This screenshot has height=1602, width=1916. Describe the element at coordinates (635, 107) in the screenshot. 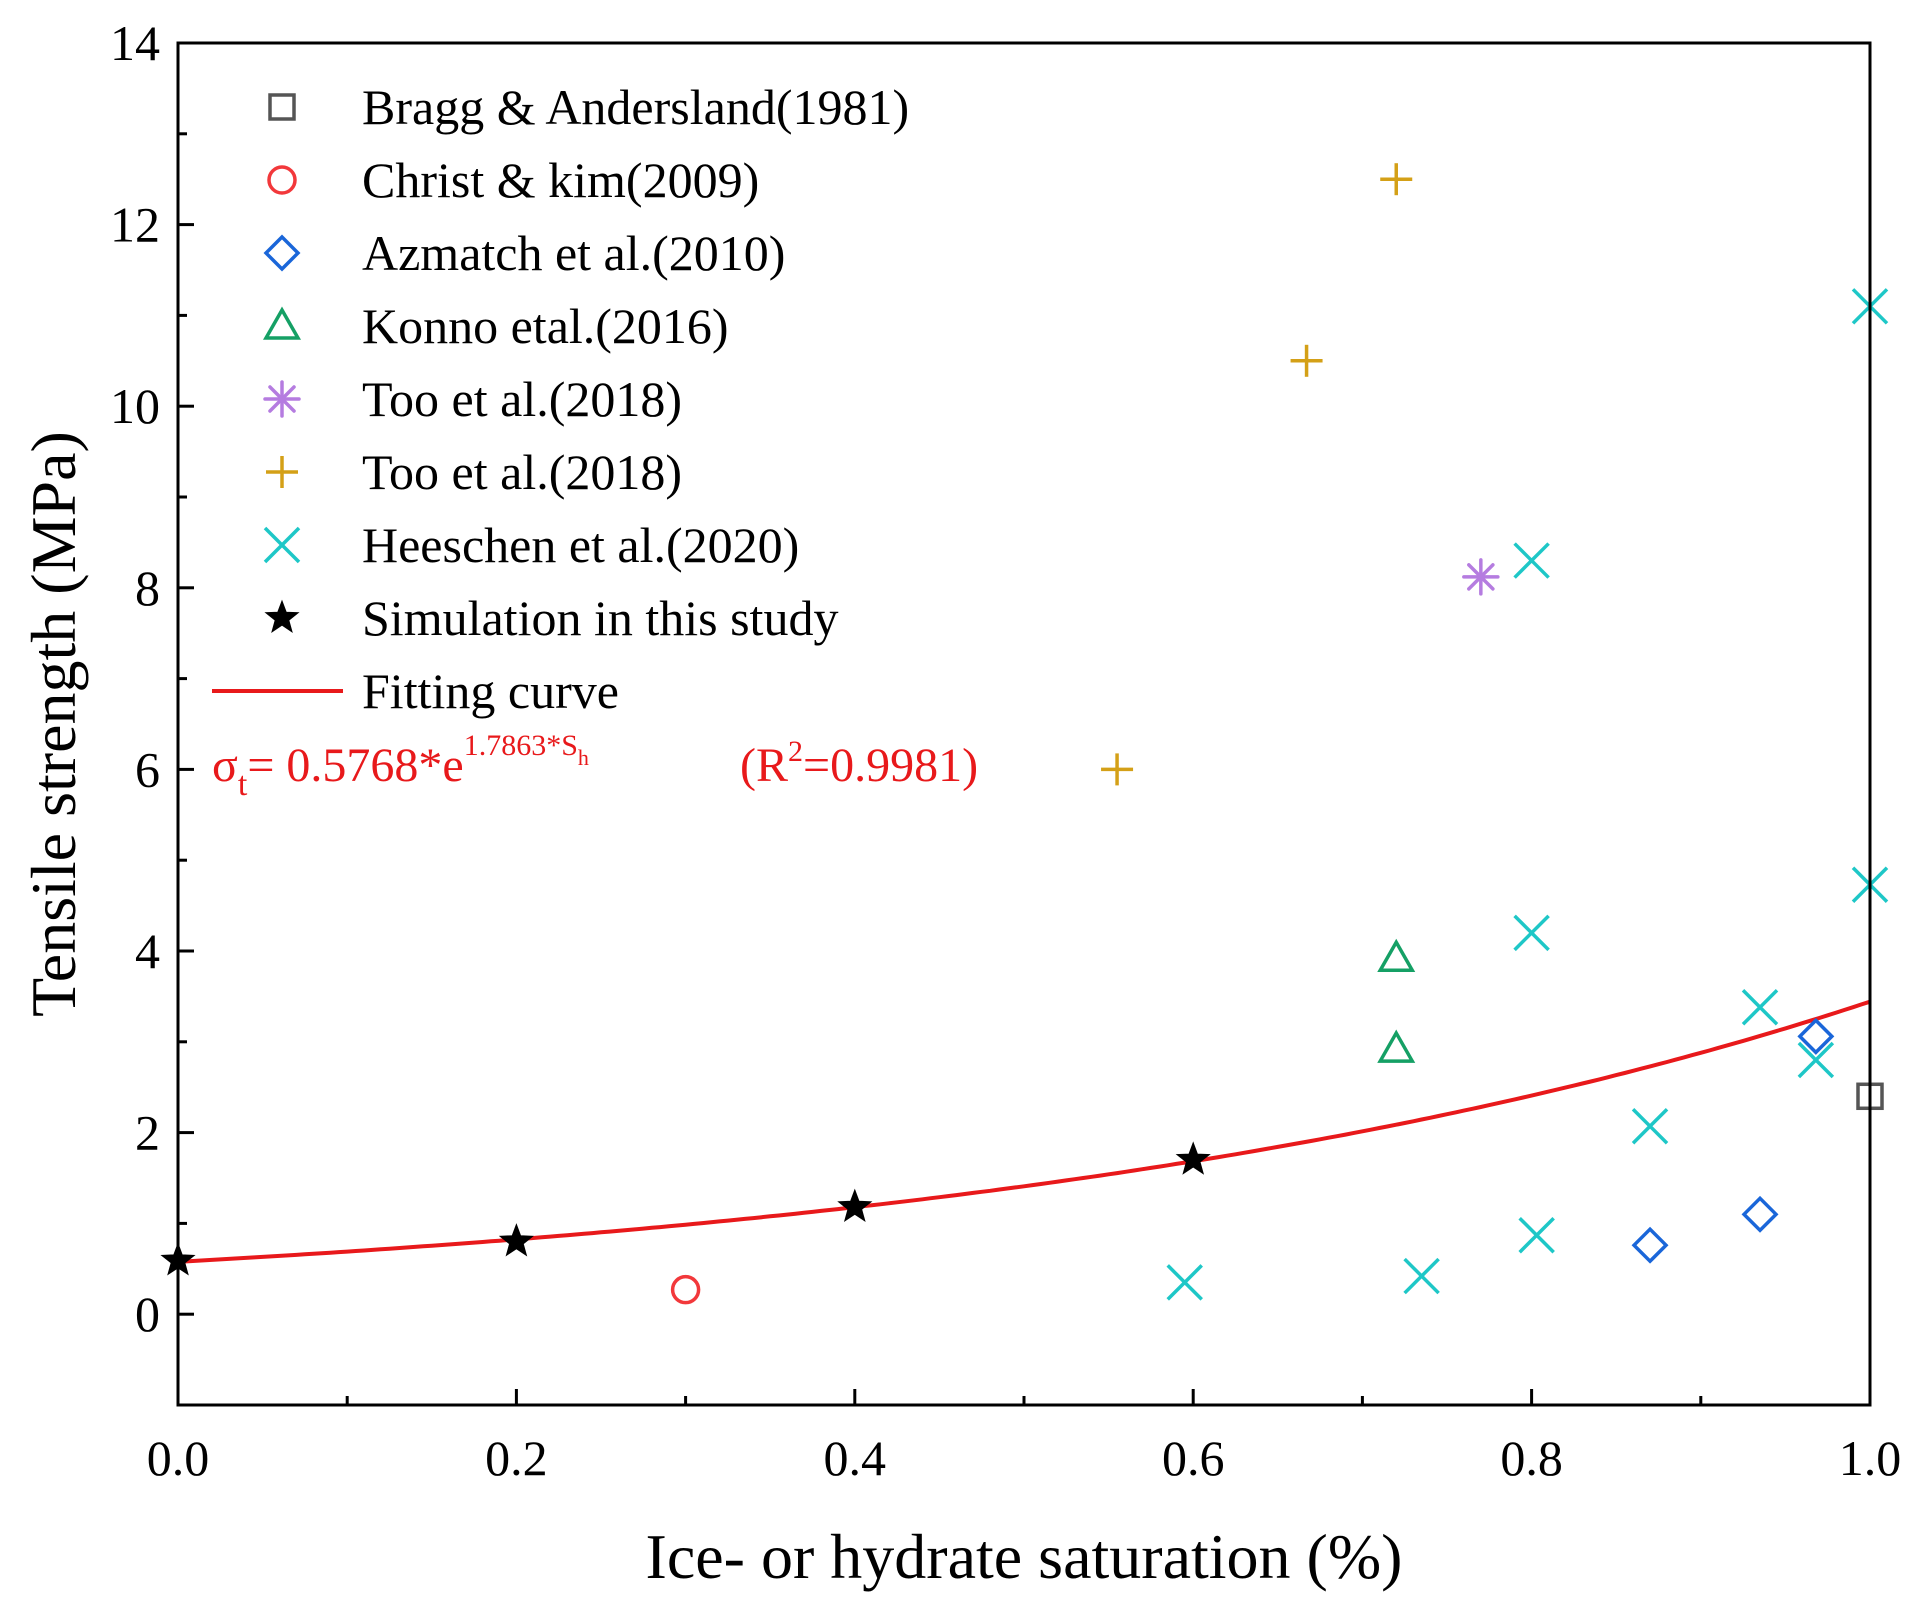

I see `legend-label: Bragg & Andersland(1981)` at that location.